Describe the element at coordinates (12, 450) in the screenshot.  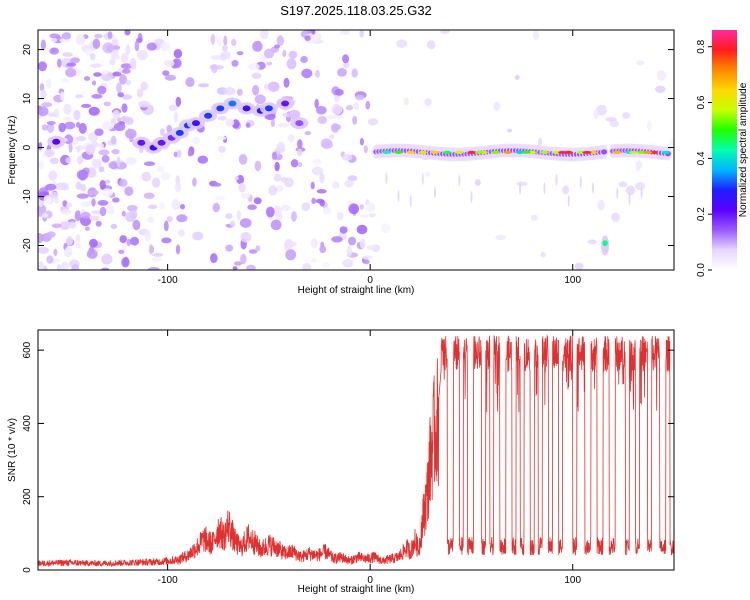
I see `snr-y-axis-title: SNR (10 * v/v)` at that location.